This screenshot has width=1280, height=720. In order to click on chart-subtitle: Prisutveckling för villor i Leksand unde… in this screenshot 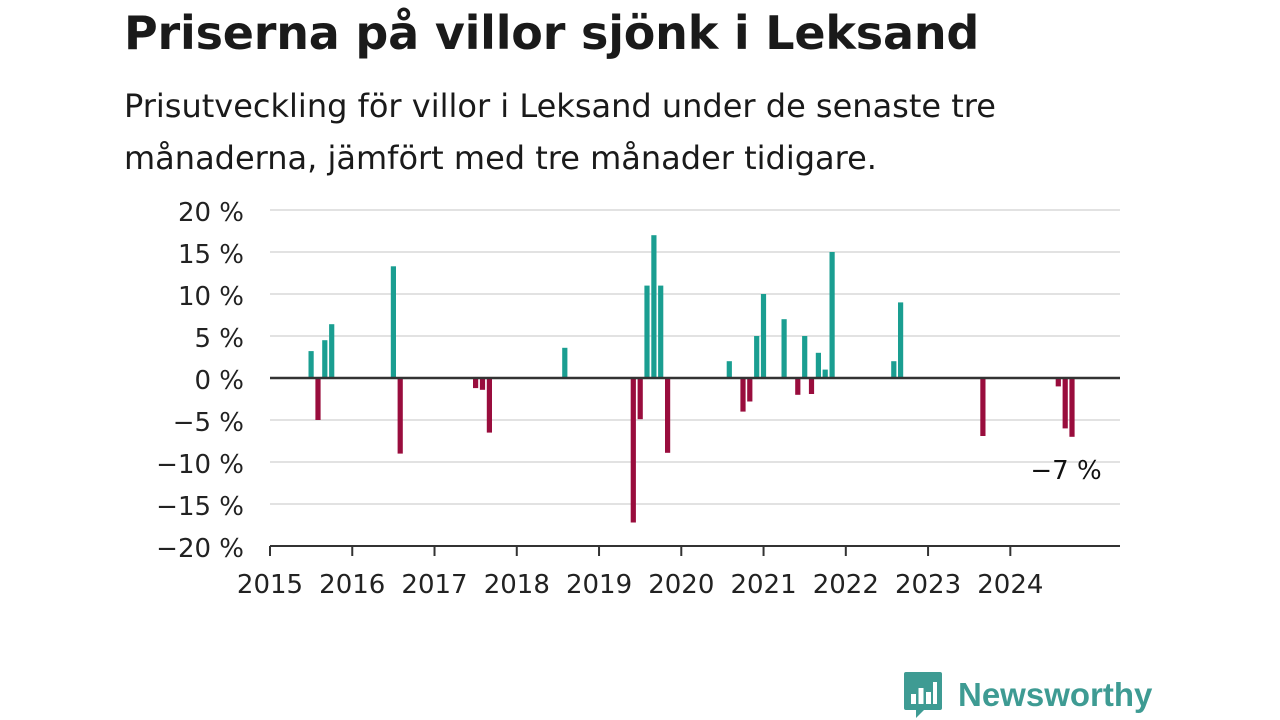, I will do `click(560, 132)`.